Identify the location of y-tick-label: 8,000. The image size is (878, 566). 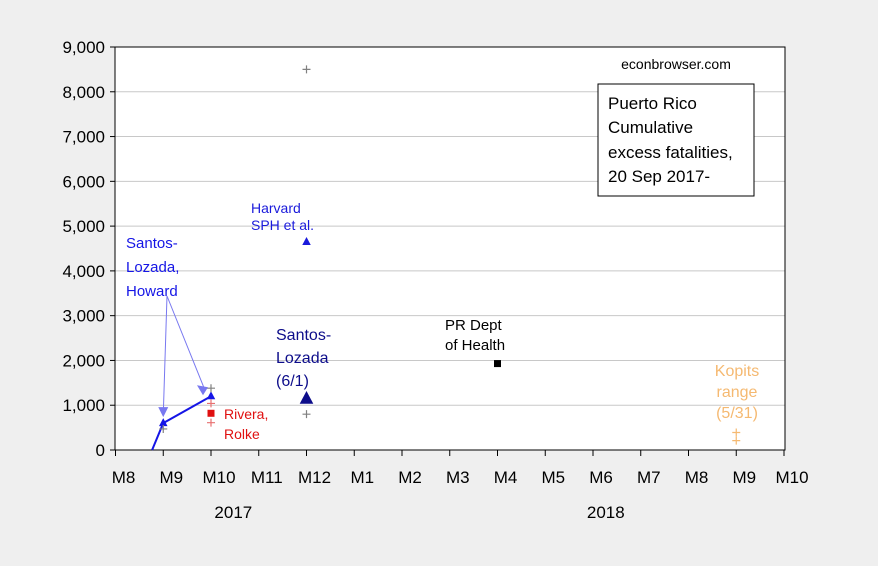
(83, 92).